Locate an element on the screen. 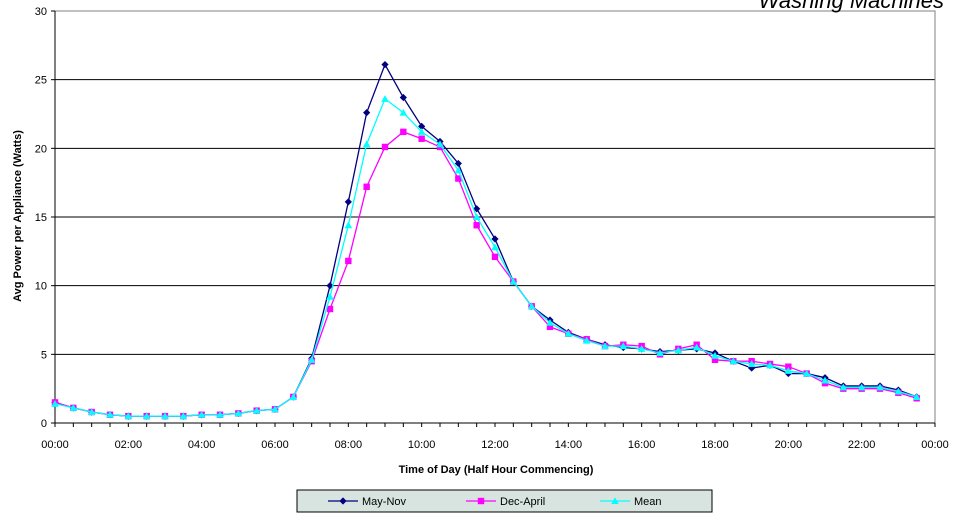 Image resolution: width=955 pixels, height=518 pixels. y-tick-label: 0 is located at coordinates (44, 424).